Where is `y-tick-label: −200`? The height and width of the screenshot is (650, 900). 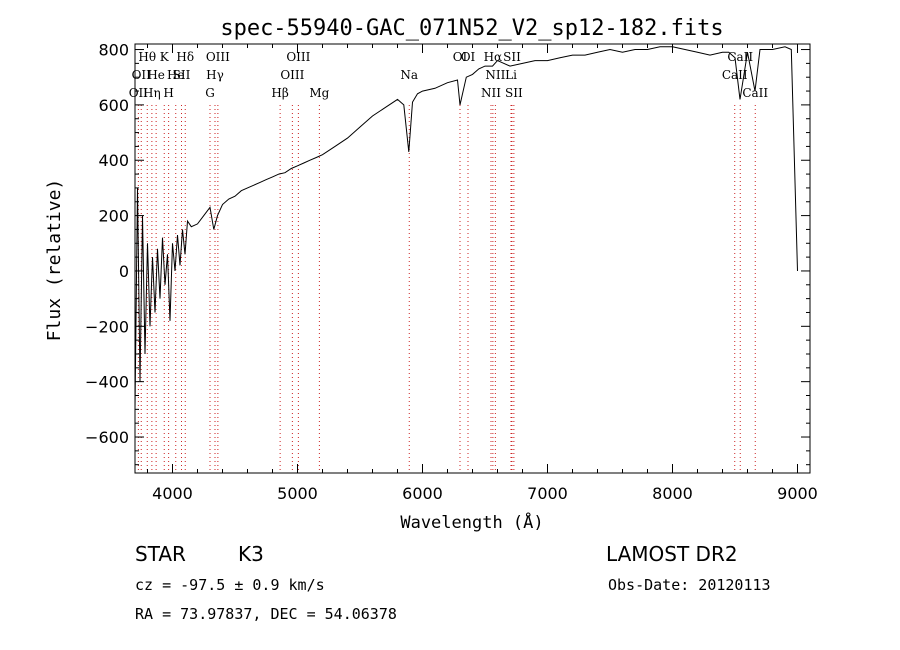 y-tick-label: −200 is located at coordinates (107, 326).